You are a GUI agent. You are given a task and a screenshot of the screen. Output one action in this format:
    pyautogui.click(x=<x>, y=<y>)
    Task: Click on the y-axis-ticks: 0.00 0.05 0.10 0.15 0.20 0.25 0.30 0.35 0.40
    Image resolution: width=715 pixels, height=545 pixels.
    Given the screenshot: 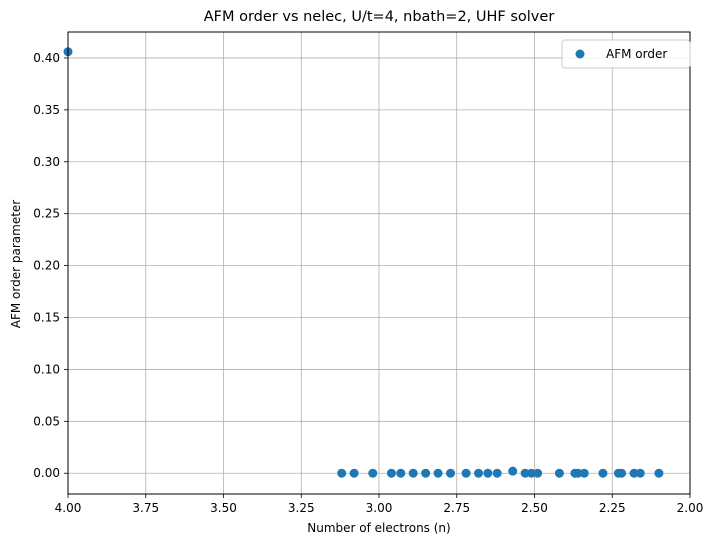 What is the action you would take?
    pyautogui.click(x=50, y=265)
    